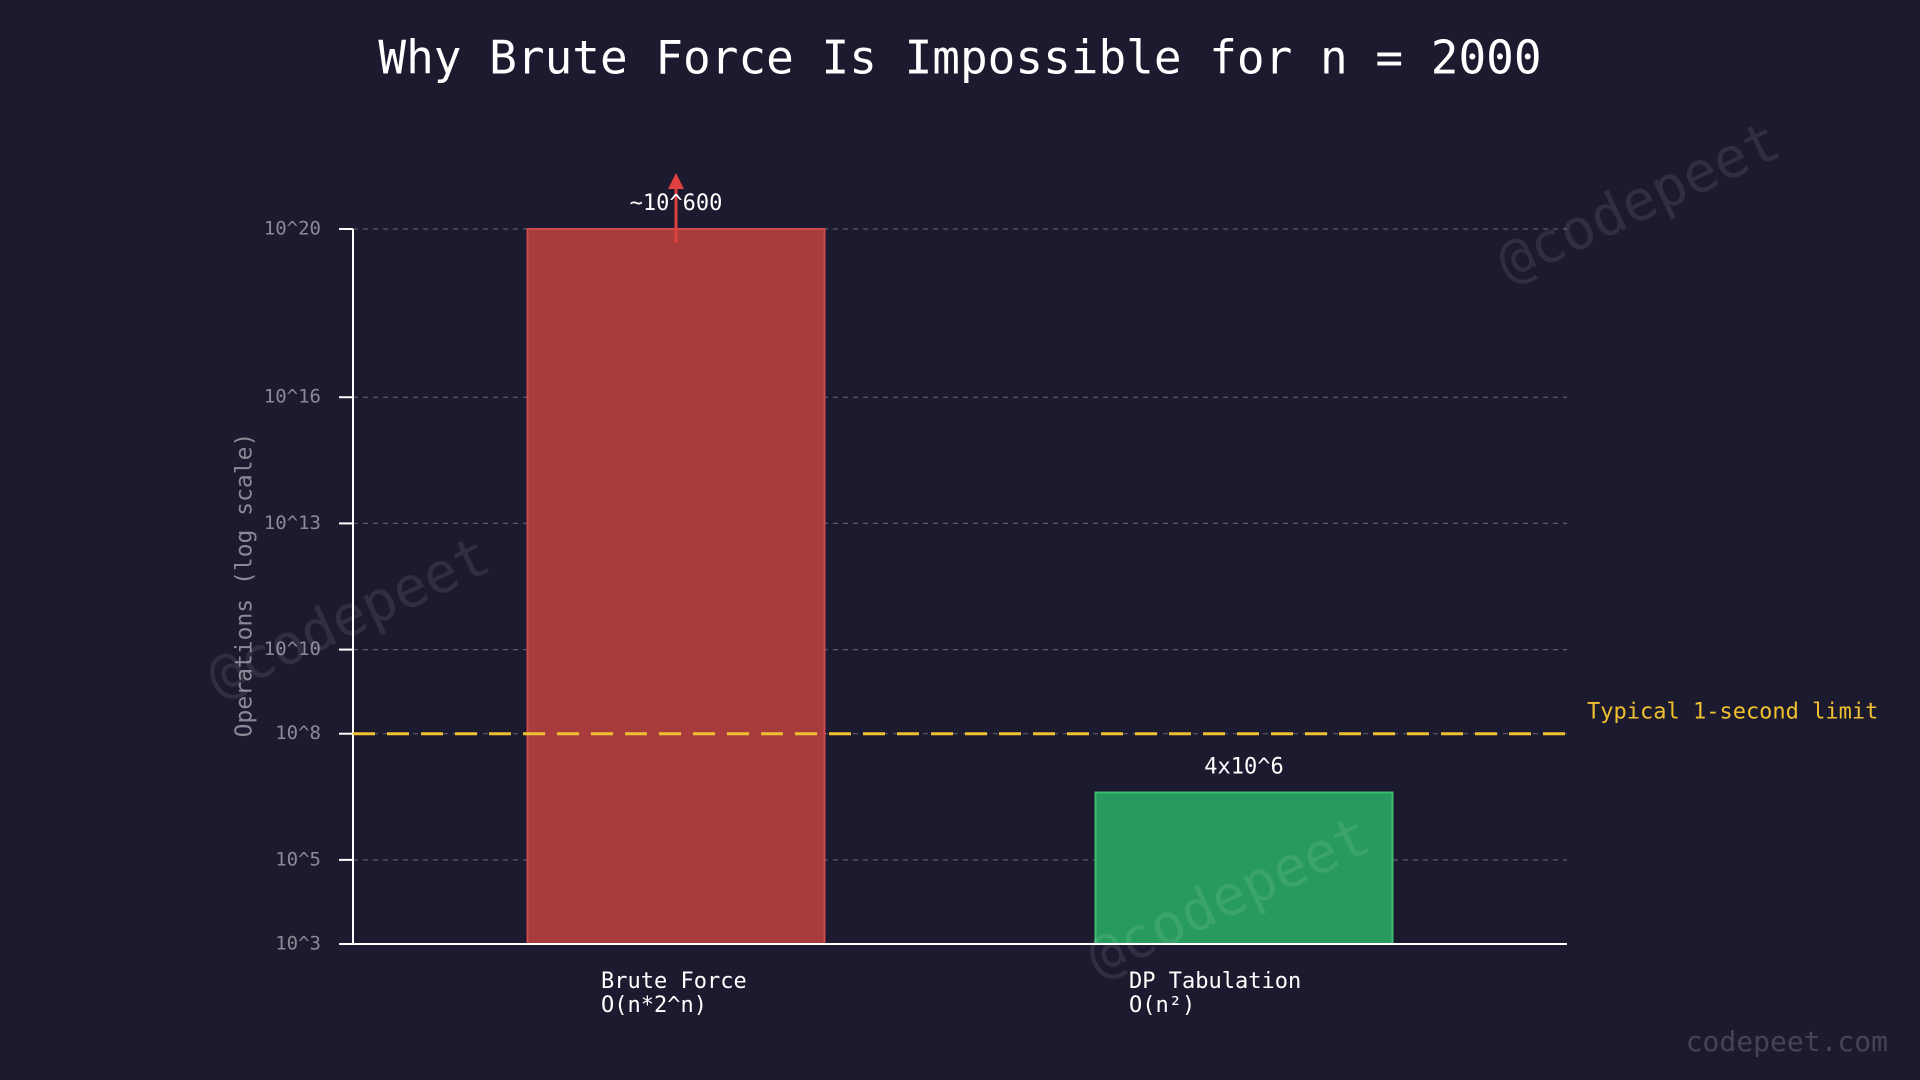 The height and width of the screenshot is (1080, 1920). What do you see at coordinates (292, 397) in the screenshot?
I see `y-tick-label: 10^16` at bounding box center [292, 397].